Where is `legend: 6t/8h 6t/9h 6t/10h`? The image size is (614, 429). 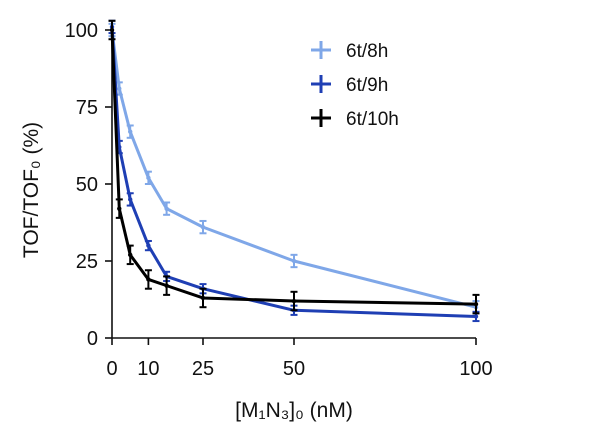 legend: 6t/8h 6t/9h 6t/10h is located at coordinates (355, 85).